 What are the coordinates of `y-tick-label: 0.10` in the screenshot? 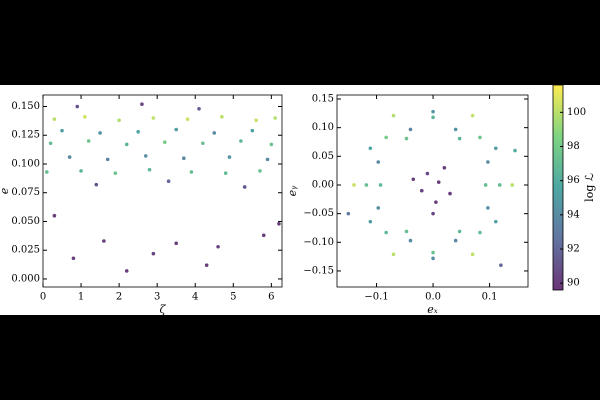 It's located at (323, 127).